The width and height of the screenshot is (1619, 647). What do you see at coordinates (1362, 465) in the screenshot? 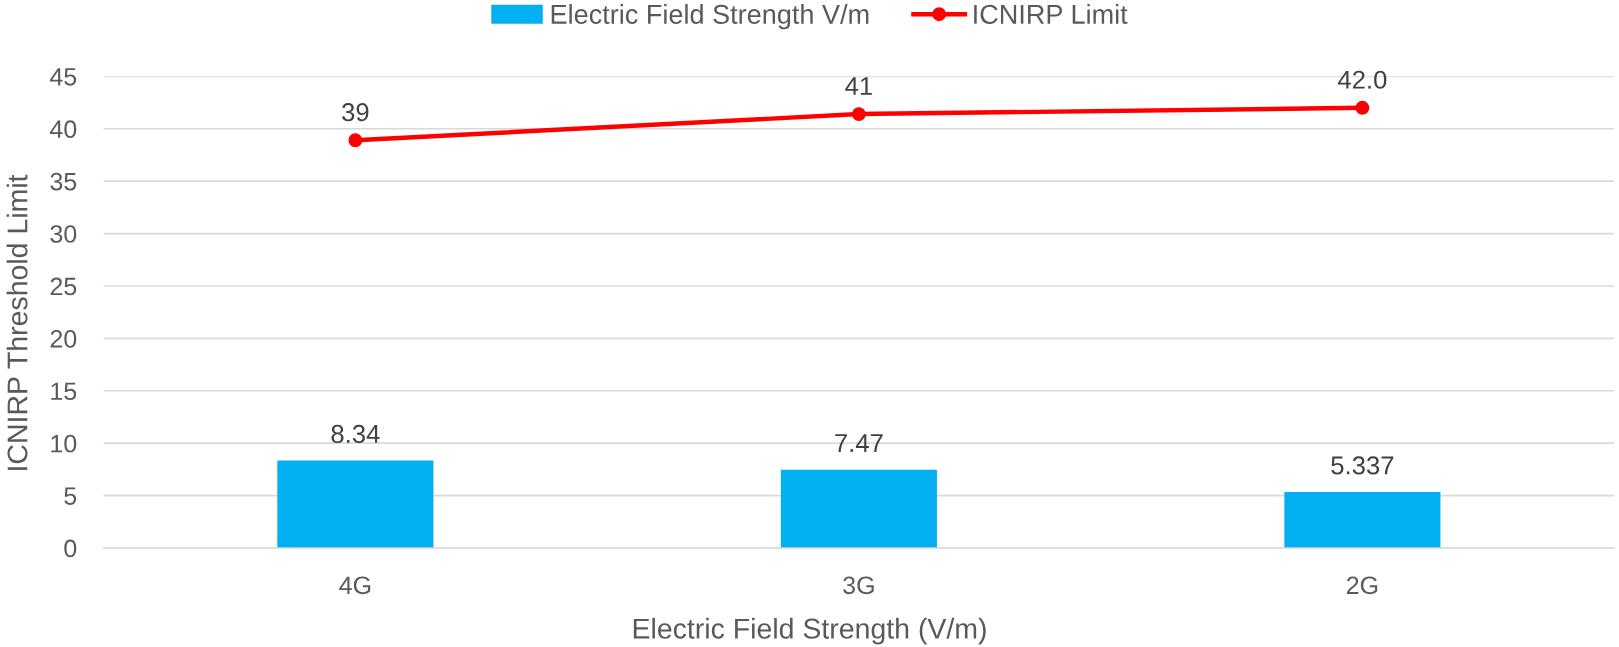
I see `data-label: 5.337` at bounding box center [1362, 465].